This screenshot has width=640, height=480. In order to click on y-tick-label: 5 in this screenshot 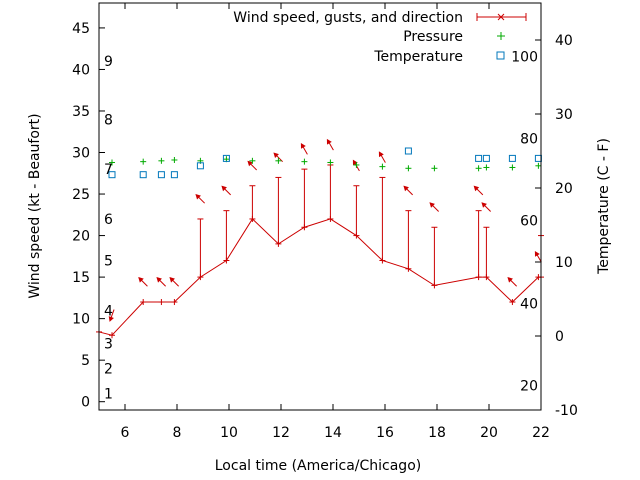, I will do `click(85, 361)`.